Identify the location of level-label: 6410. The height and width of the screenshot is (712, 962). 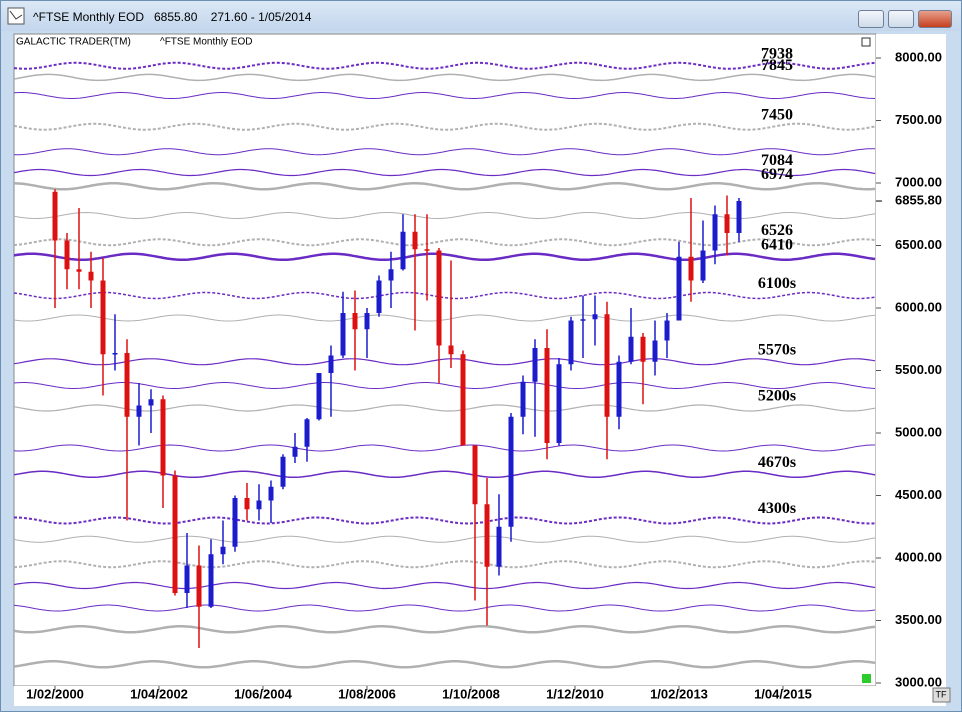
(777, 244).